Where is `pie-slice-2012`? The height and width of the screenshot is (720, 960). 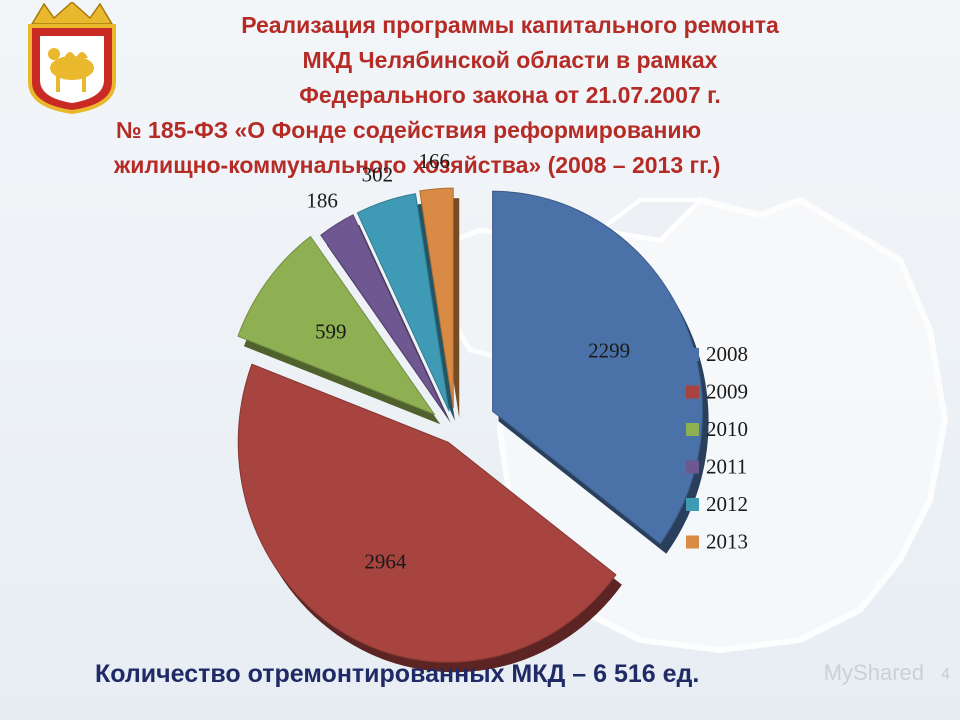
pie-slice-2012 is located at coordinates (403, 302).